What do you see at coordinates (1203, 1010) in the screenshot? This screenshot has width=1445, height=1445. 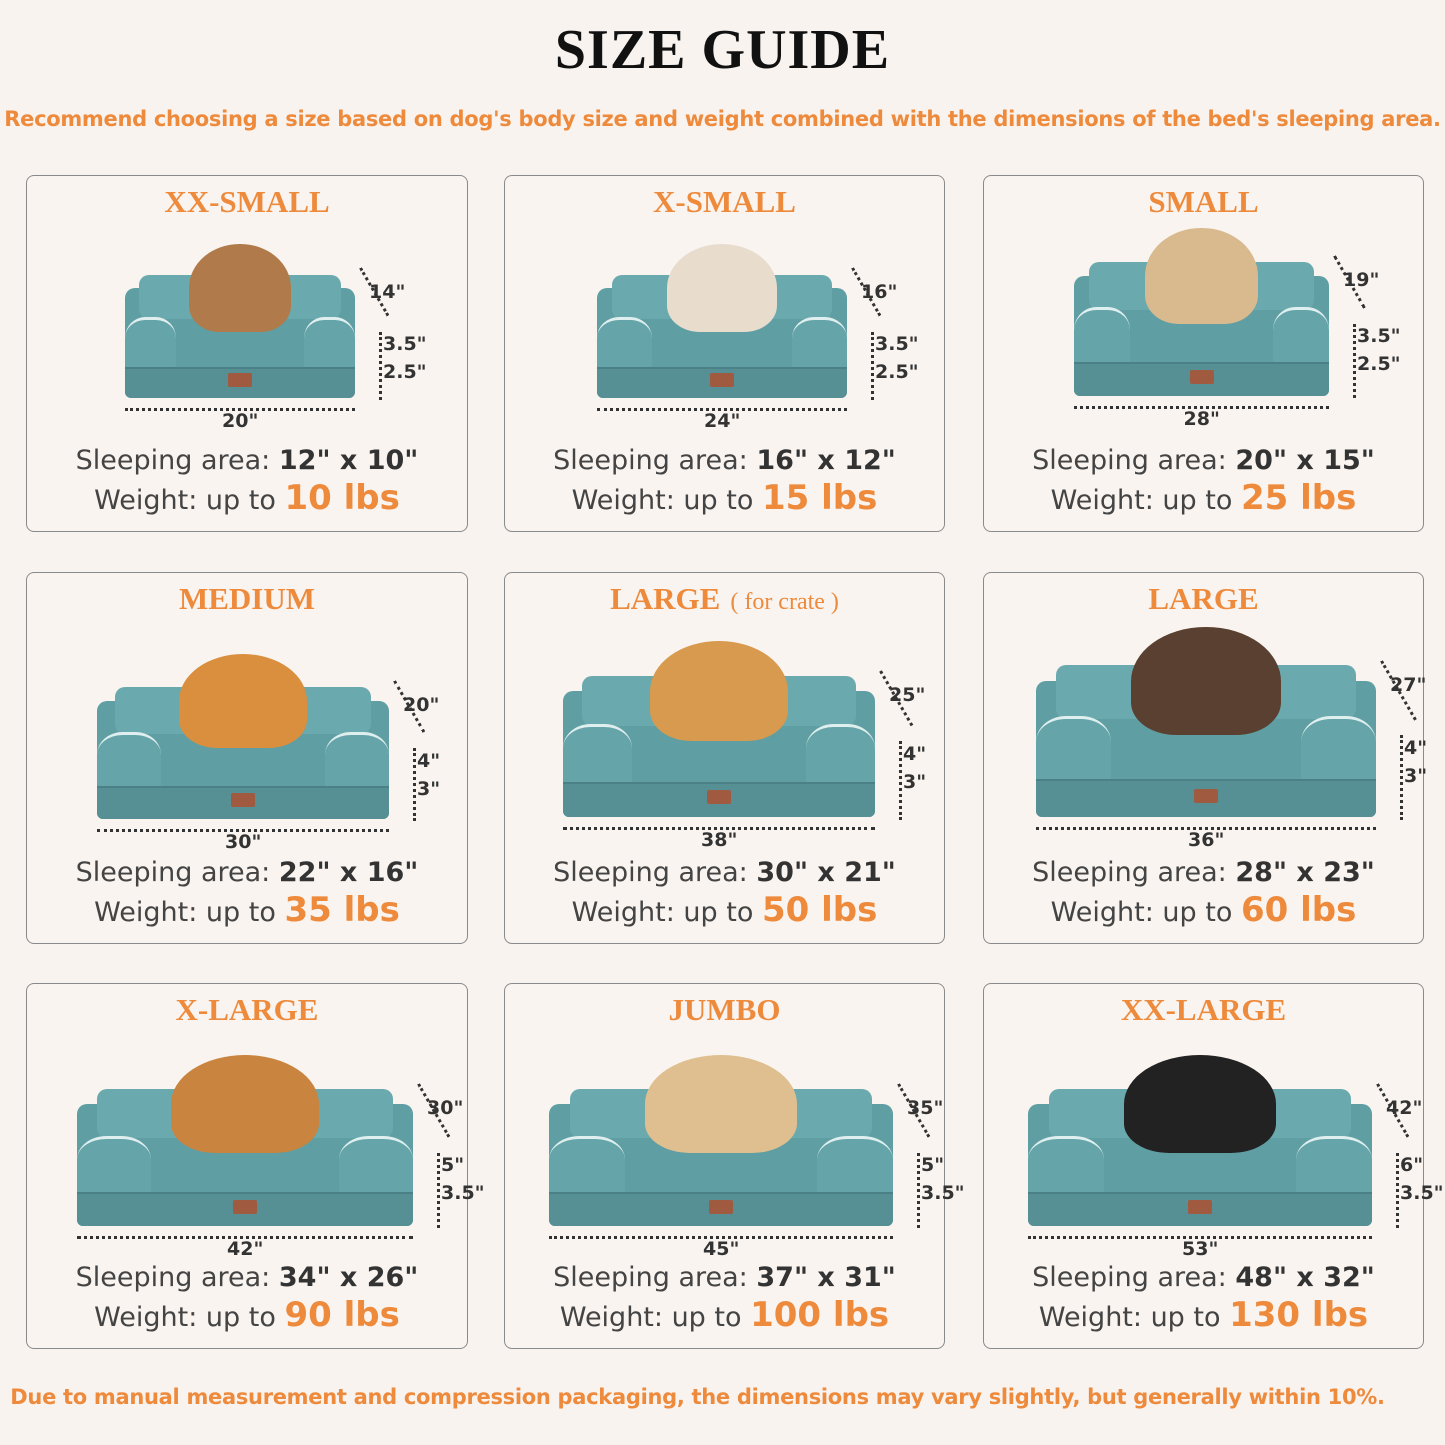 I see `size-name: XX-LARGE` at bounding box center [1203, 1010].